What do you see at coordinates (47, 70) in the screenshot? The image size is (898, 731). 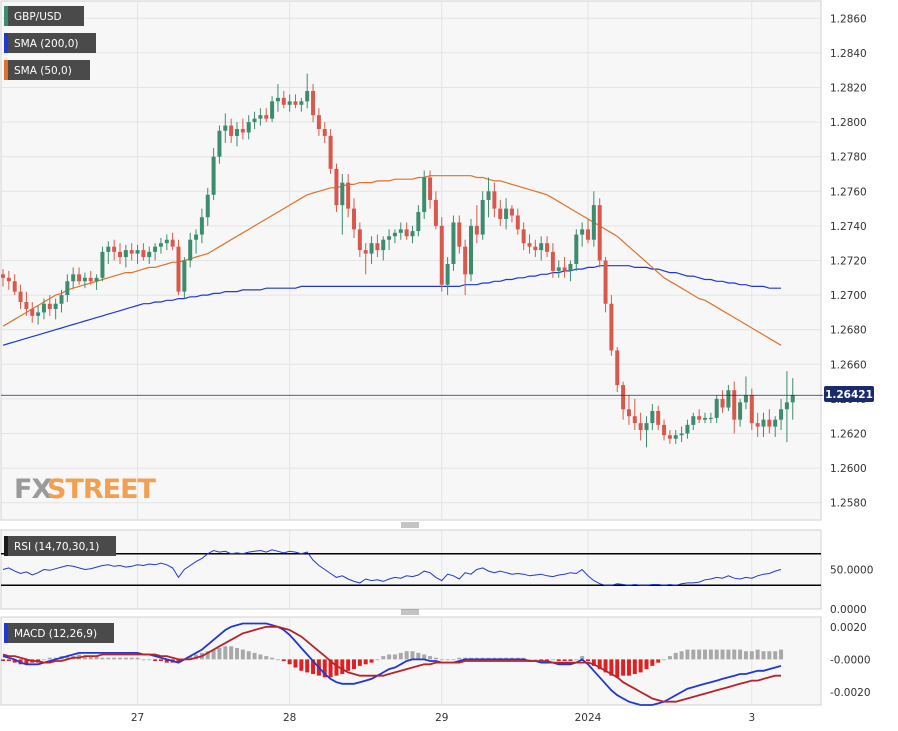 I see `legend-sma50: SMA (50,0)` at bounding box center [47, 70].